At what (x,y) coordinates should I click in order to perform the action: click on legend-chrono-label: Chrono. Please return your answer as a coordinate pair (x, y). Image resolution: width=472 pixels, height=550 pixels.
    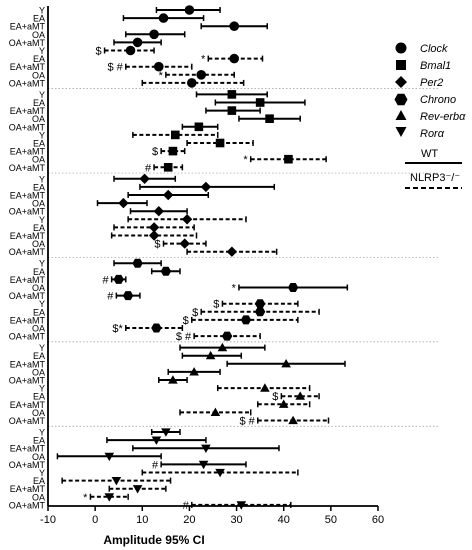
    Looking at the image, I should click on (438, 100).